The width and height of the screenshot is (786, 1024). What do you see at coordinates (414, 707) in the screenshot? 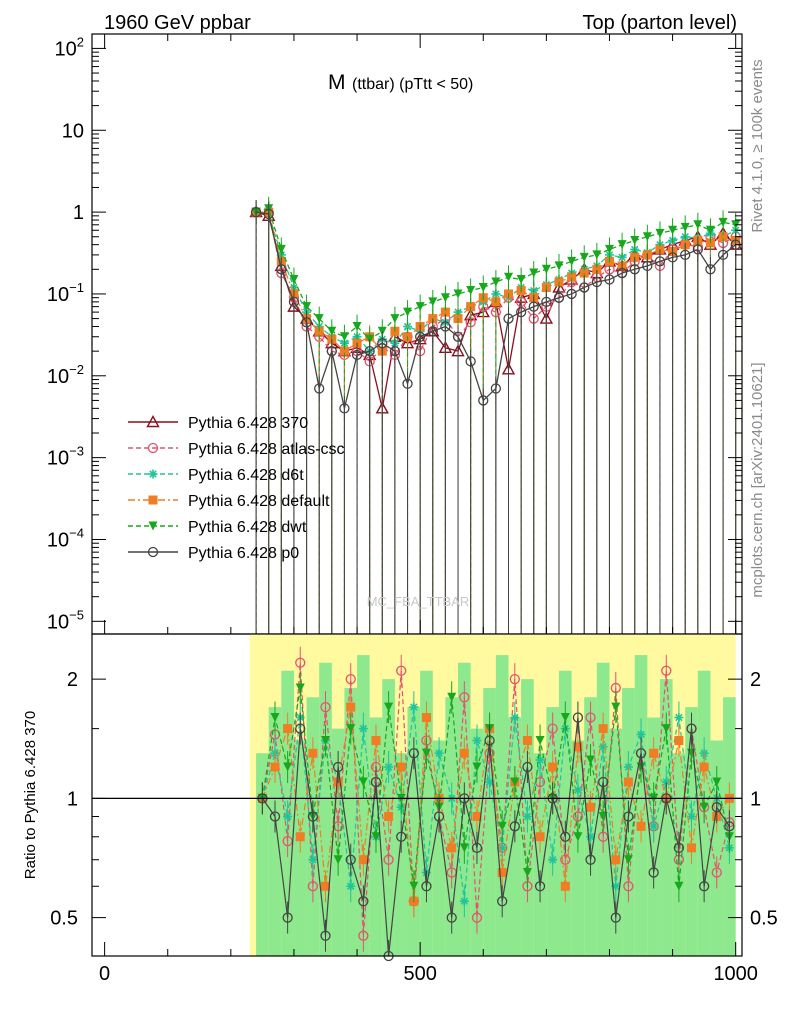
I see `ratio-point-1-12-stroke` at bounding box center [414, 707].